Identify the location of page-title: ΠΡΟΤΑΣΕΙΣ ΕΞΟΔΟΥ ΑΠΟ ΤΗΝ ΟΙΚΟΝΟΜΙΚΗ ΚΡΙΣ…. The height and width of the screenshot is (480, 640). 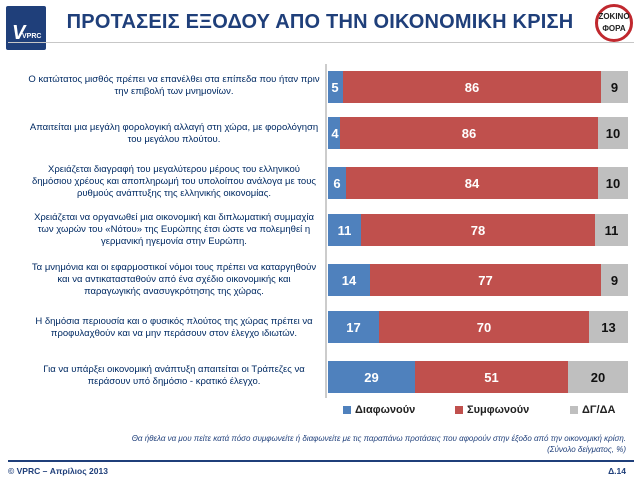
(320, 22).